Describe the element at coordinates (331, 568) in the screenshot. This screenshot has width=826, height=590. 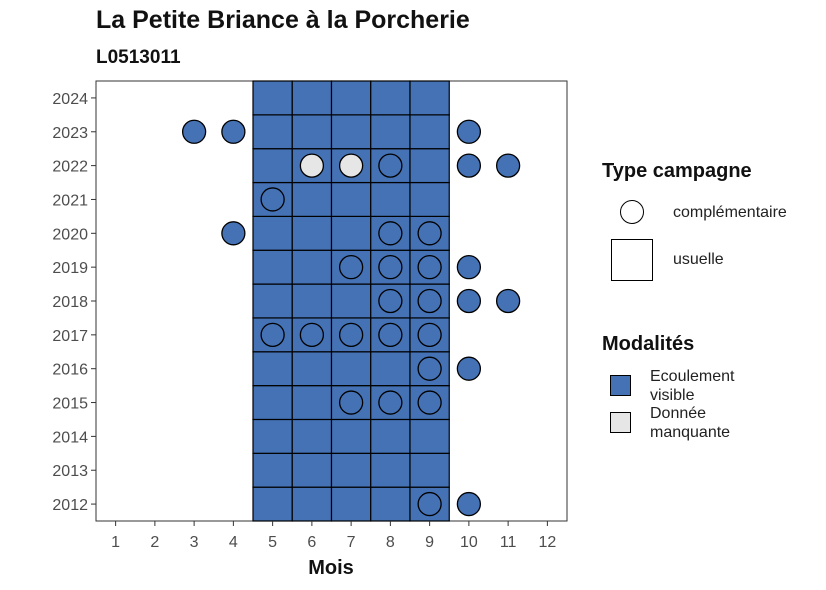
I see `x-axis-label: Mois` at that location.